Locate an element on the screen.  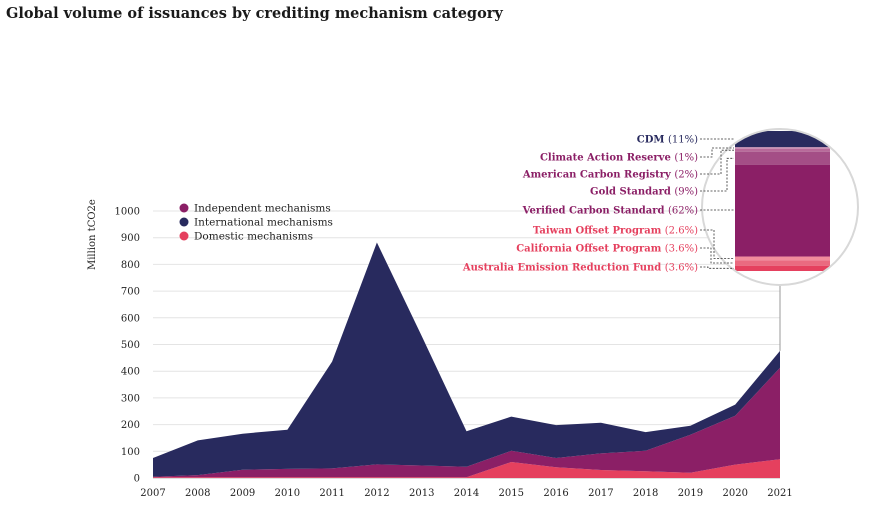
x-tick-label: 2016 is located at coordinates (555, 493).